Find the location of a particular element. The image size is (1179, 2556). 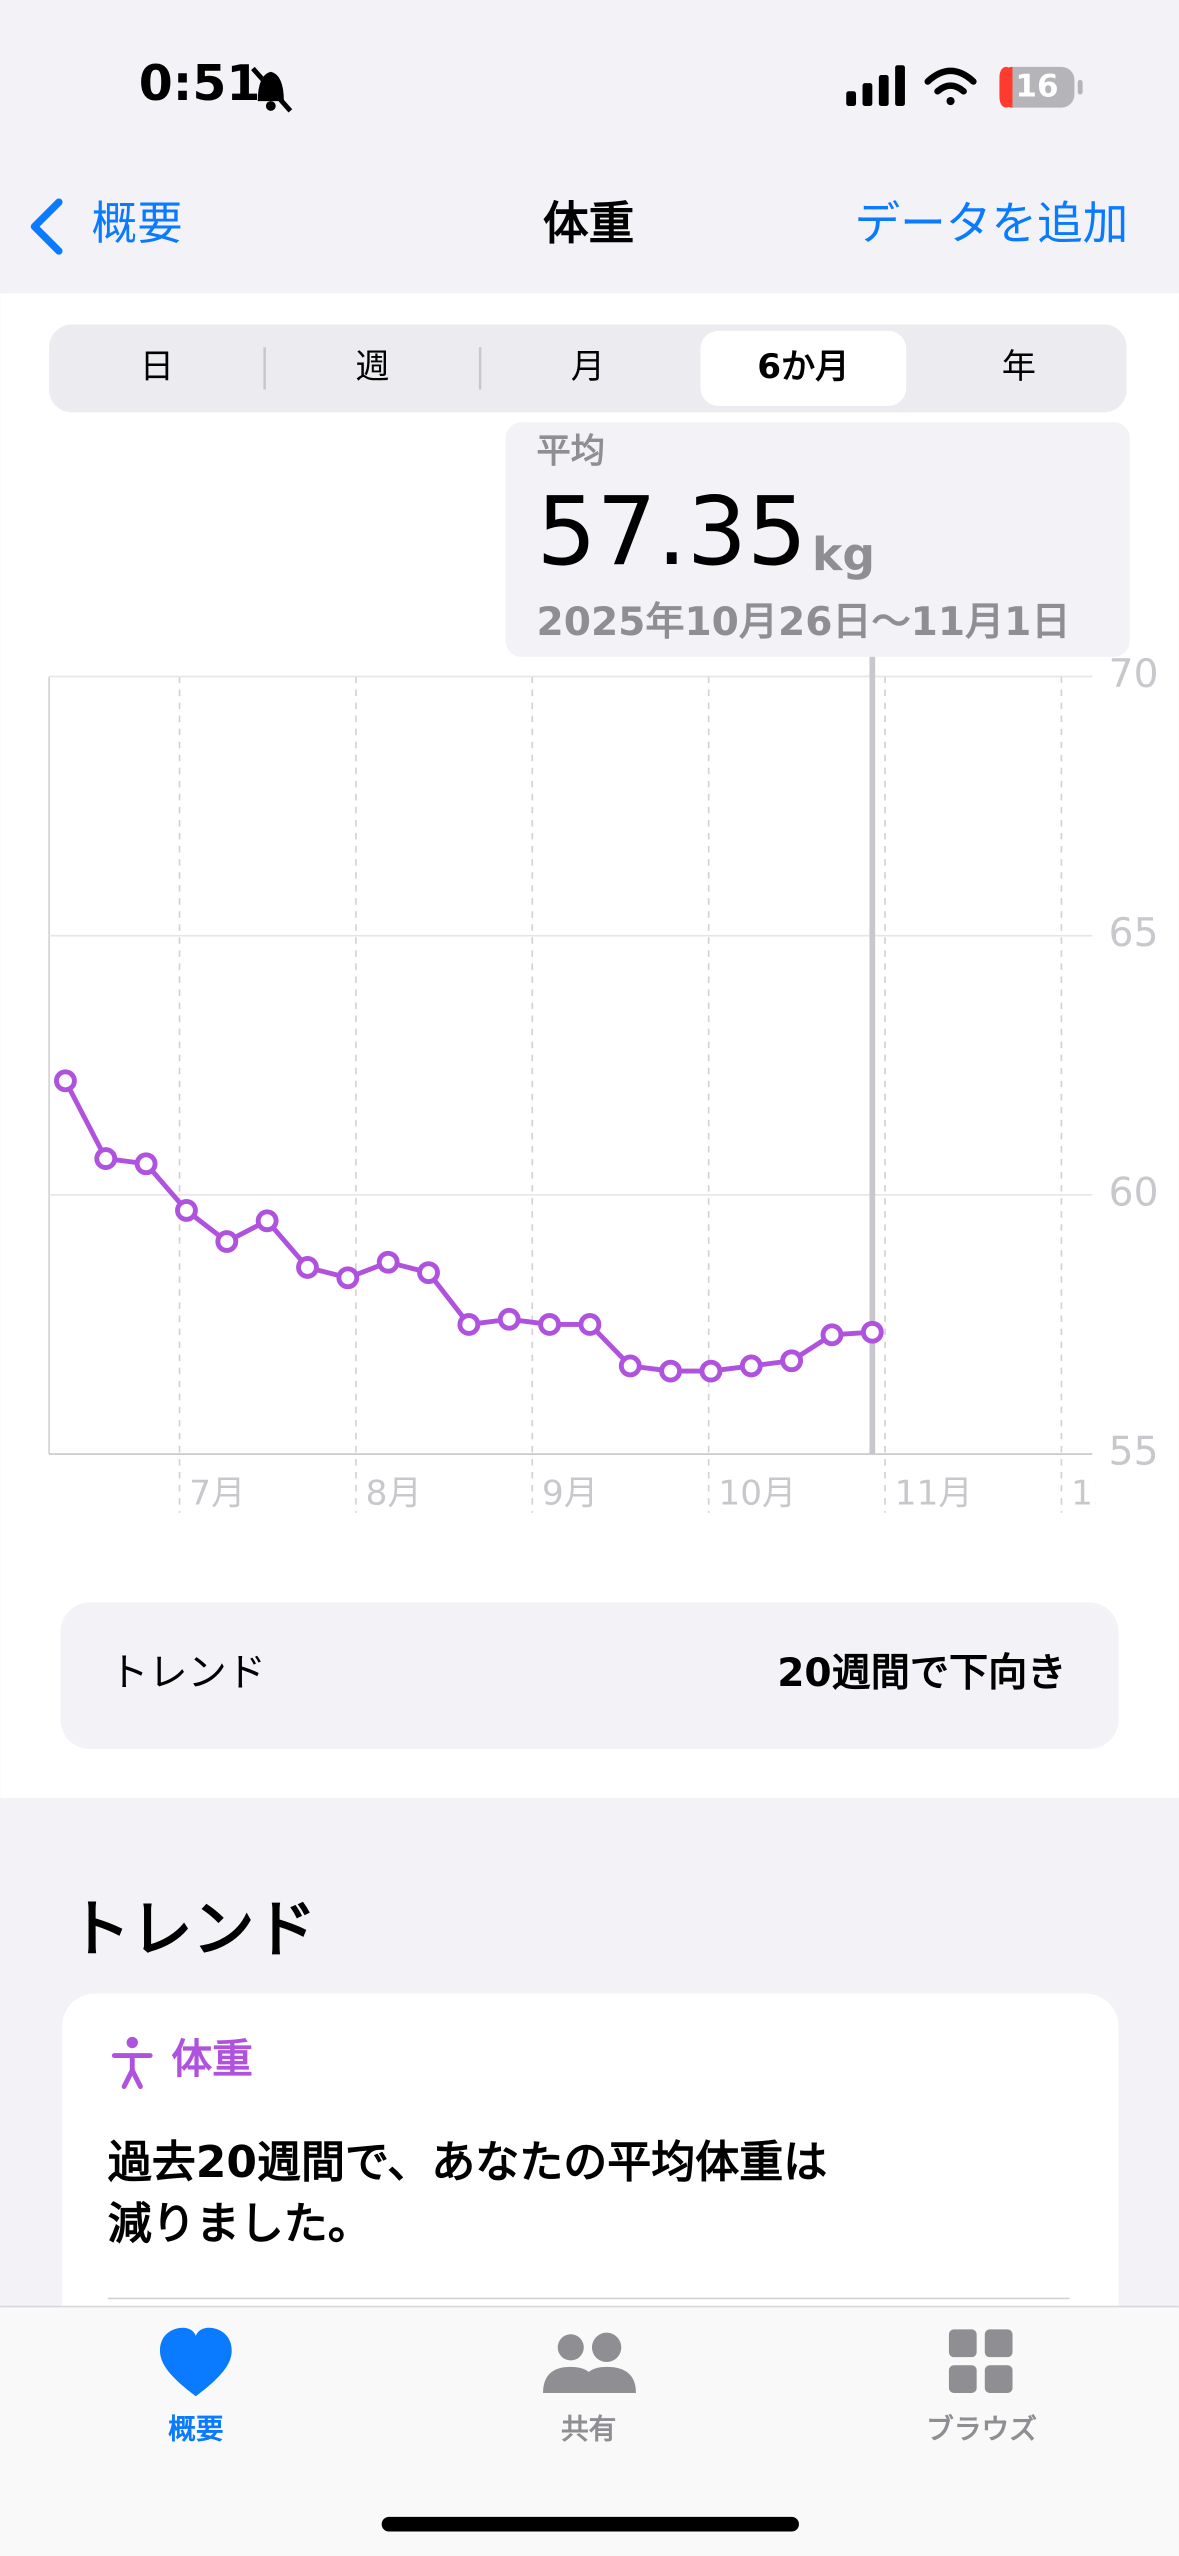

tooltip is located at coordinates (817, 539).